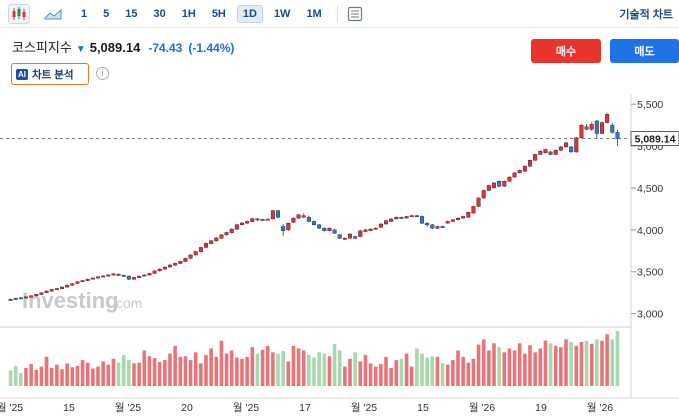 The height and width of the screenshot is (416, 679). I want to click on timeframe-5: 5, so click(106, 13).